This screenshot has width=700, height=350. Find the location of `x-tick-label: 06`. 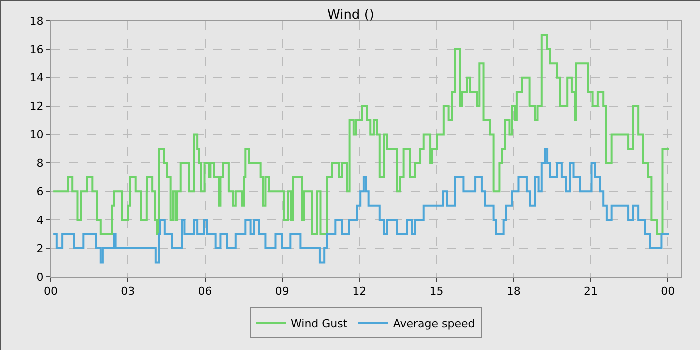

x-tick-label: 06 is located at coordinates (205, 291).